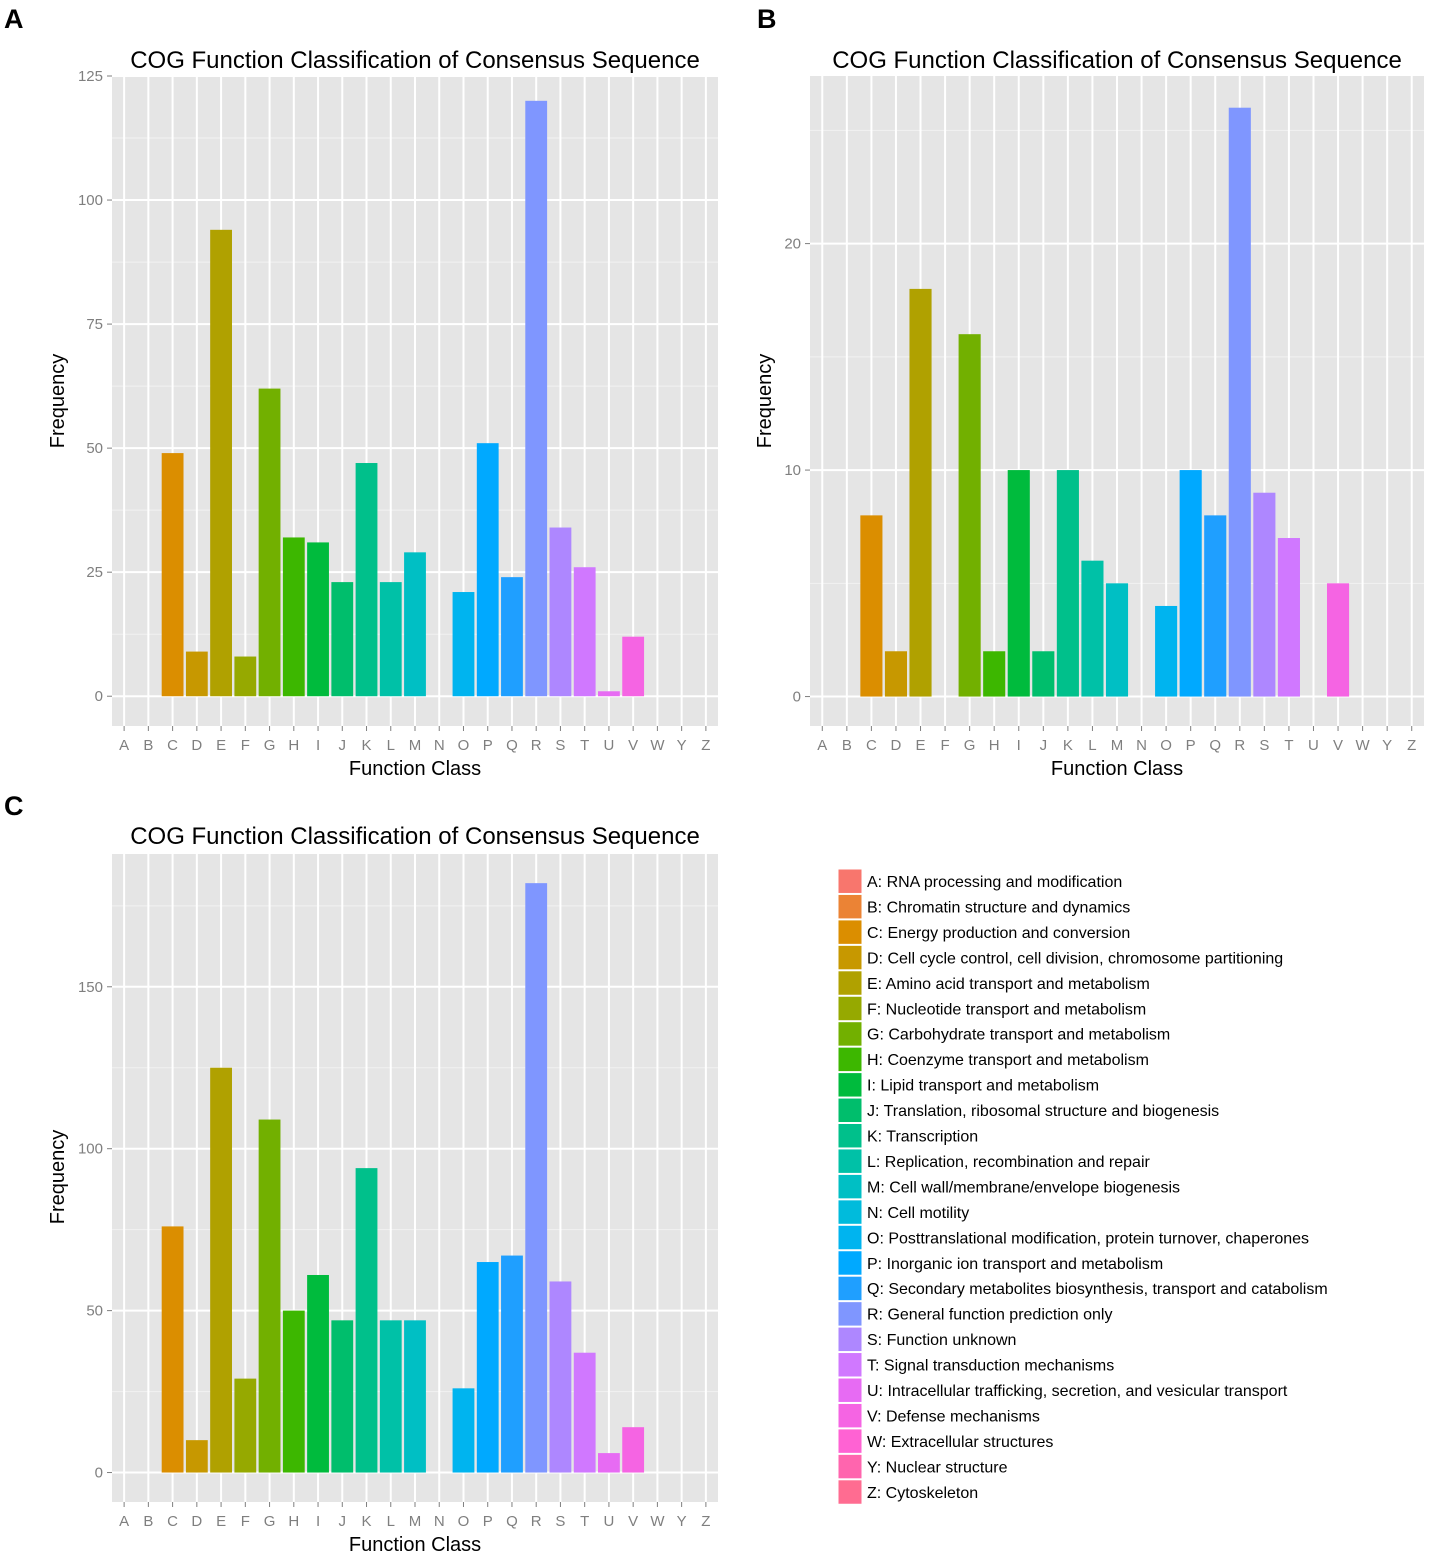  What do you see at coordinates (488, 745) in the screenshot?
I see `x-tick-label: P` at bounding box center [488, 745].